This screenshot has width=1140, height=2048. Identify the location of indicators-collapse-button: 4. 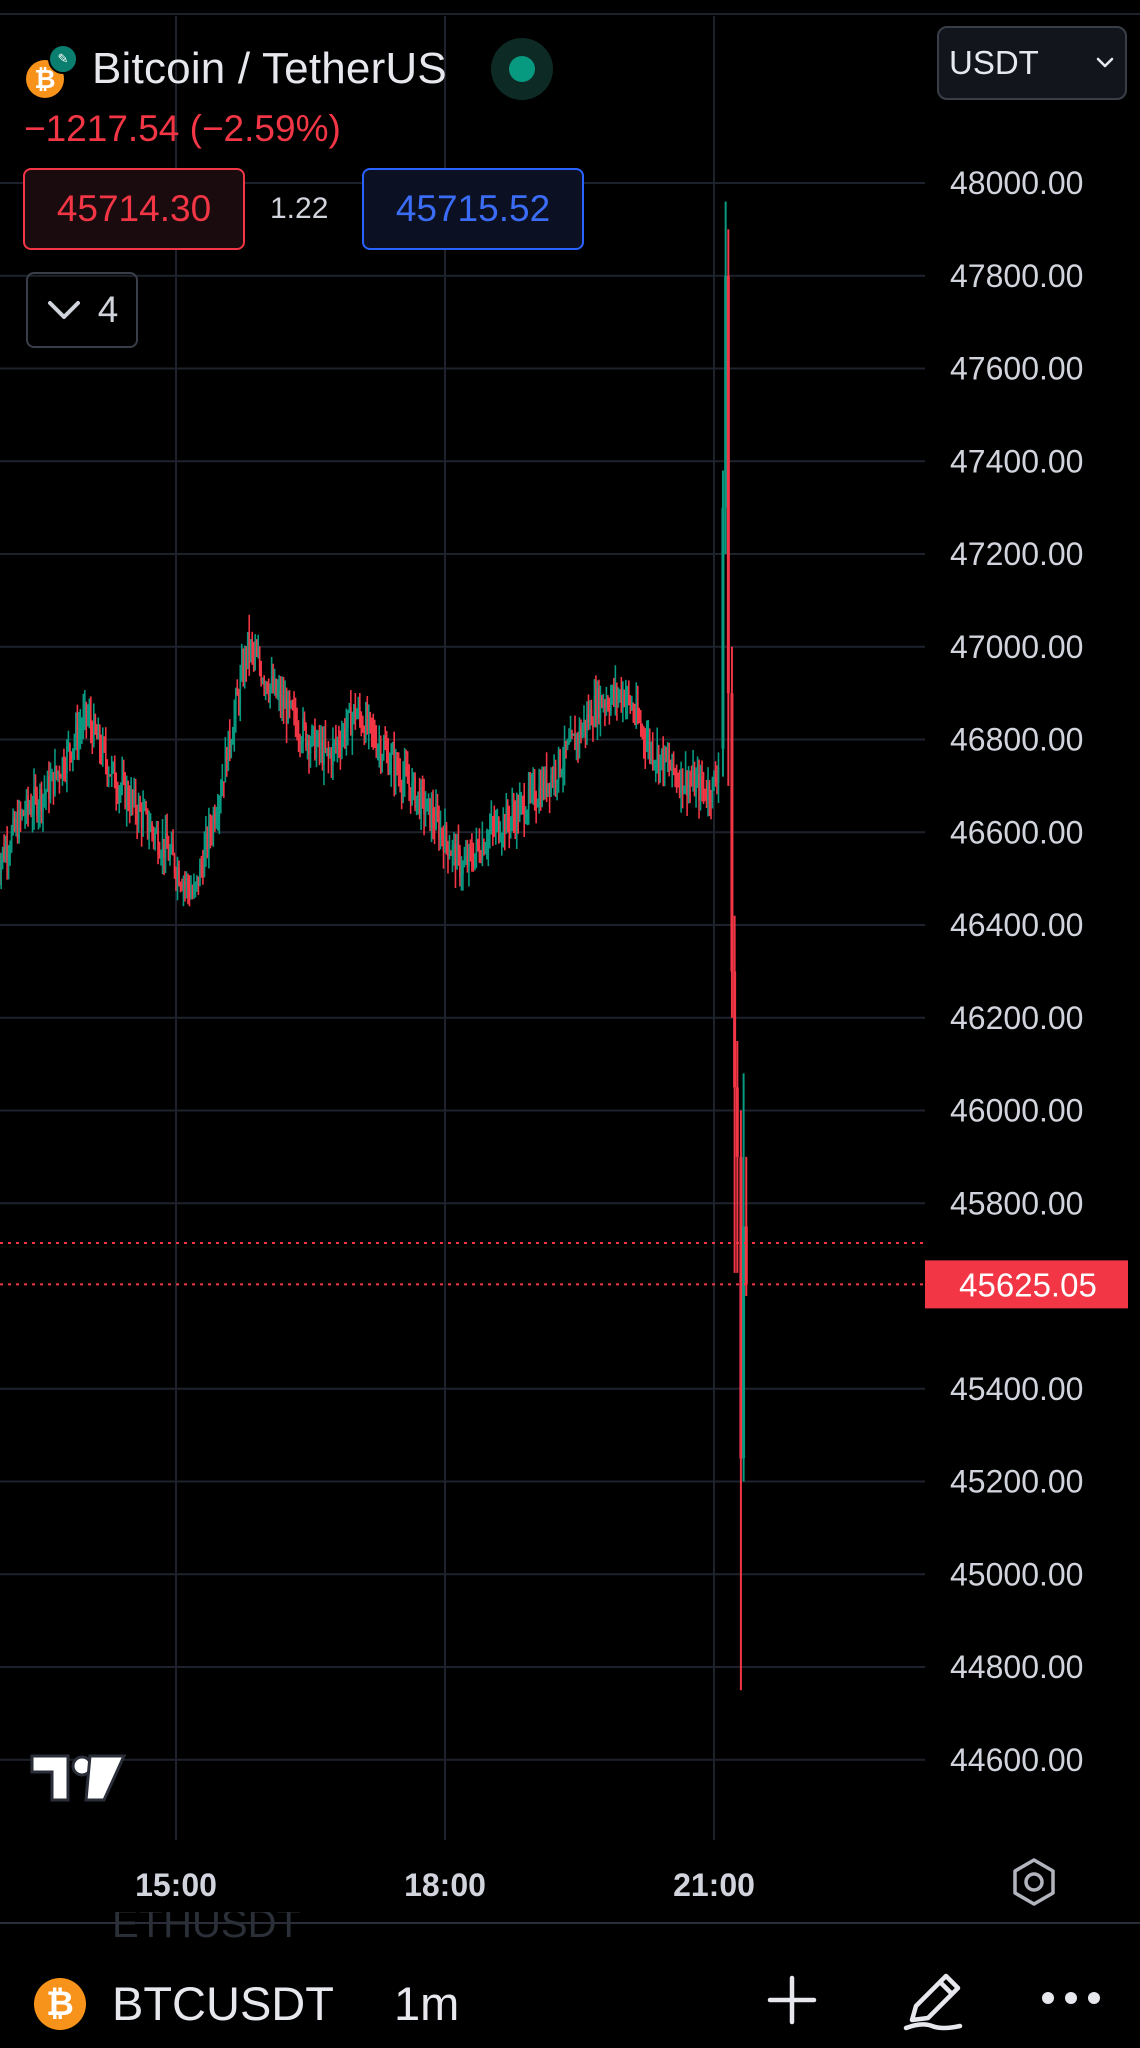
(82, 310).